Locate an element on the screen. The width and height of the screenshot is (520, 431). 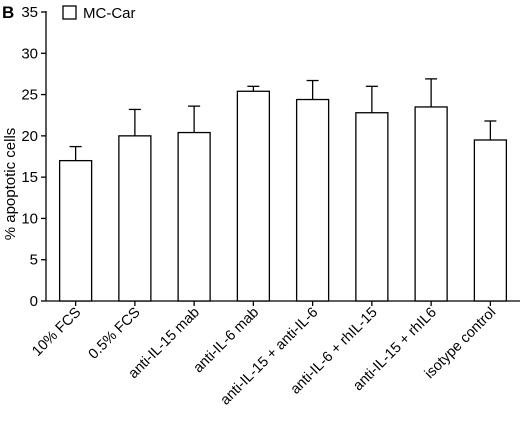
y-tick-label: 25 is located at coordinates (29, 95).